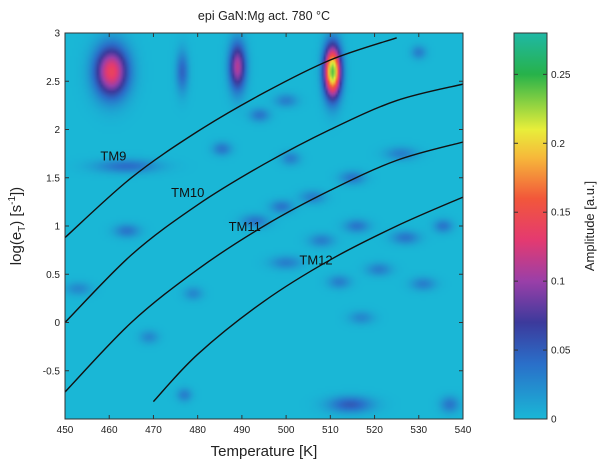 This screenshot has height=463, width=603. I want to click on x-tick-label: 540, so click(463, 430).